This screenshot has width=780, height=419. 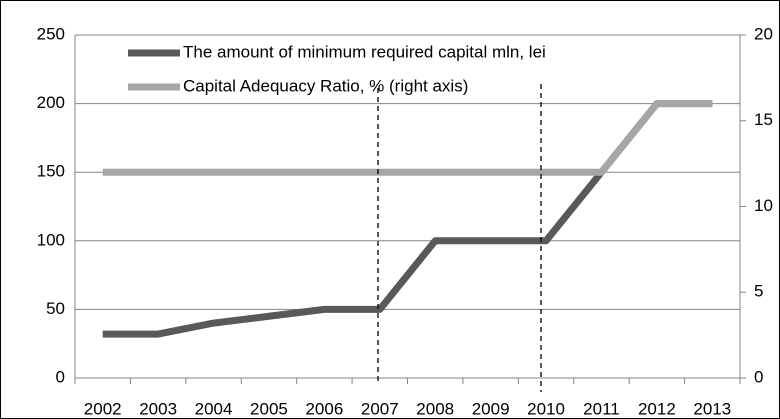 What do you see at coordinates (712, 408) in the screenshot?
I see `x-tick-label: 2013` at bounding box center [712, 408].